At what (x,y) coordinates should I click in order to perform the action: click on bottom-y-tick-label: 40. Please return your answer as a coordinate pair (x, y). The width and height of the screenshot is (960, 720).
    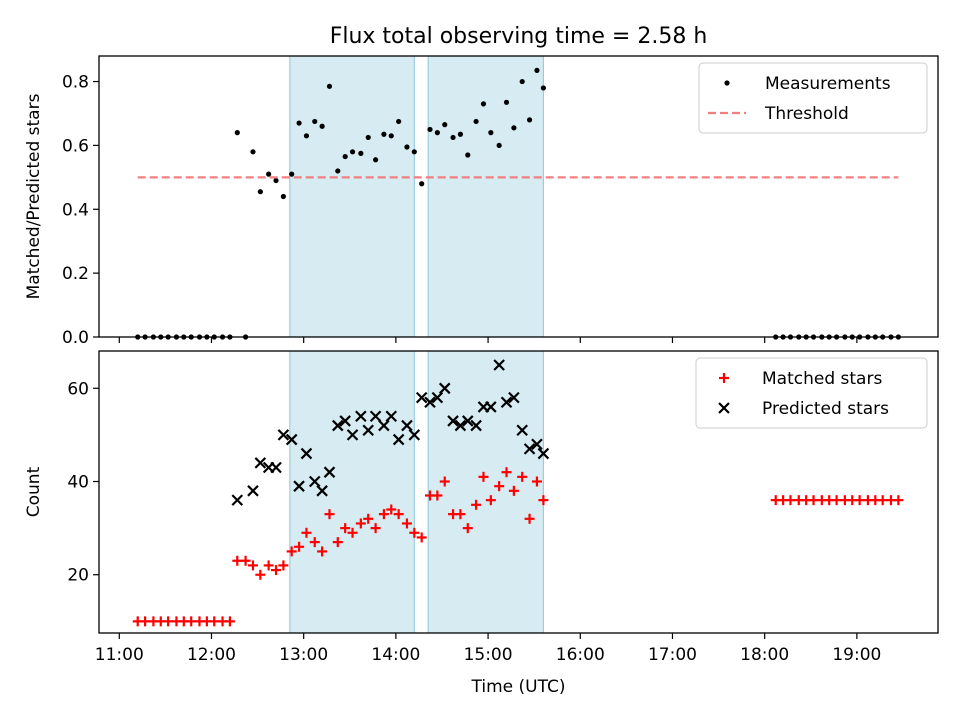
    Looking at the image, I should click on (78, 483).